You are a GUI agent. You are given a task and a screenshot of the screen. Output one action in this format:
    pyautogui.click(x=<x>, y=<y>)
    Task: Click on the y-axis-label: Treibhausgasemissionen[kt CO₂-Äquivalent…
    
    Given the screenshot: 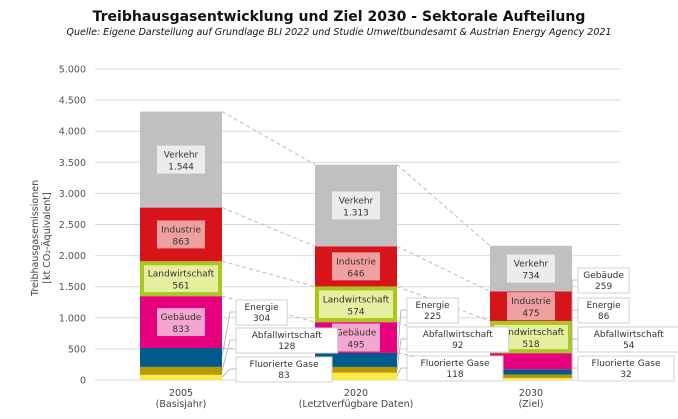 What is the action you would take?
    pyautogui.click(x=41, y=238)
    